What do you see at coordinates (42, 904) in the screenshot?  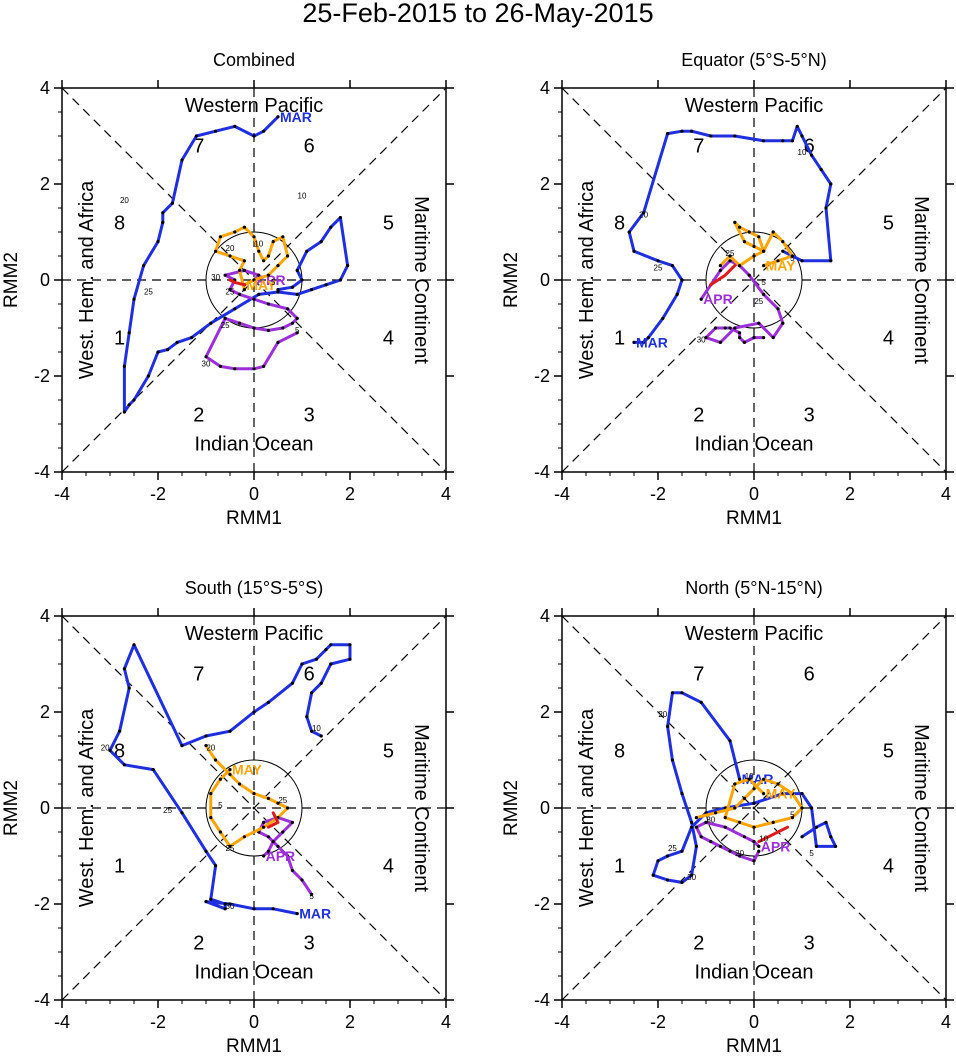 I see `y-tick-label: -2` at bounding box center [42, 904].